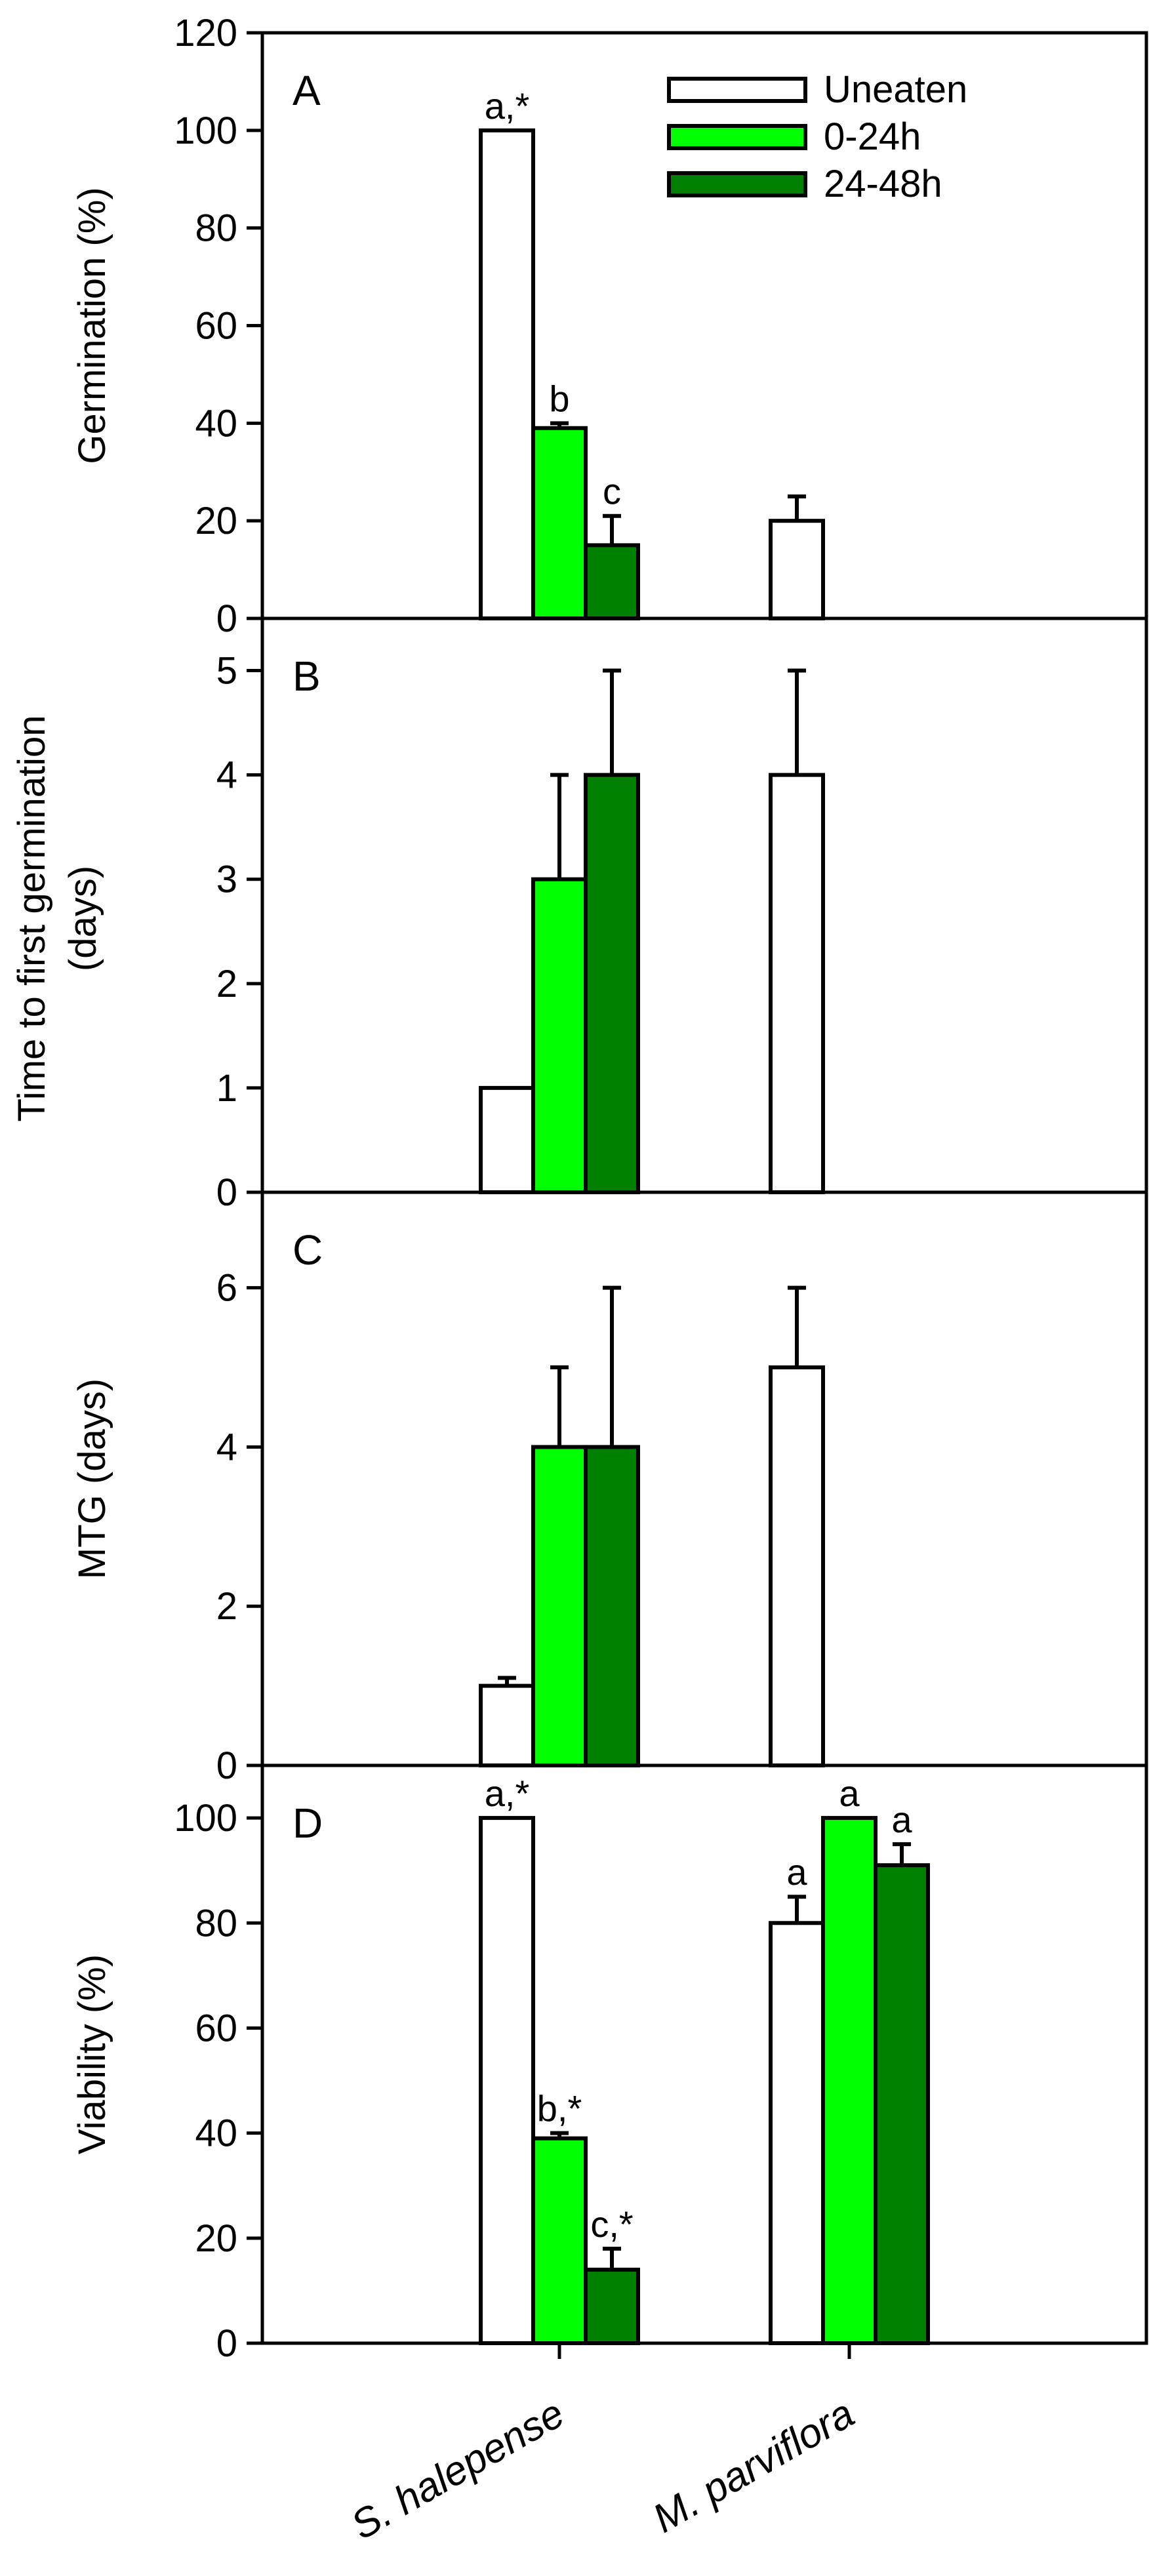 The image size is (1170, 2576). What do you see at coordinates (458, 2469) in the screenshot?
I see `category-label: S. halepense` at bounding box center [458, 2469].